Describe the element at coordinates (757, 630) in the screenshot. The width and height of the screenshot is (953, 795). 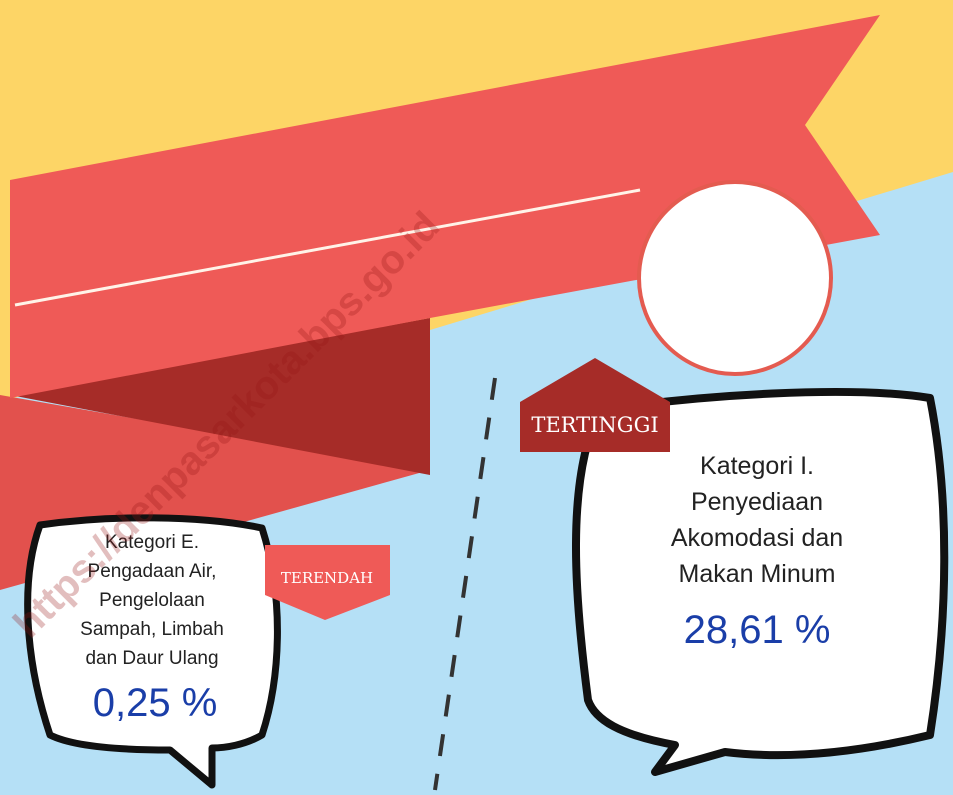
I see `value: 28,61 %` at that location.